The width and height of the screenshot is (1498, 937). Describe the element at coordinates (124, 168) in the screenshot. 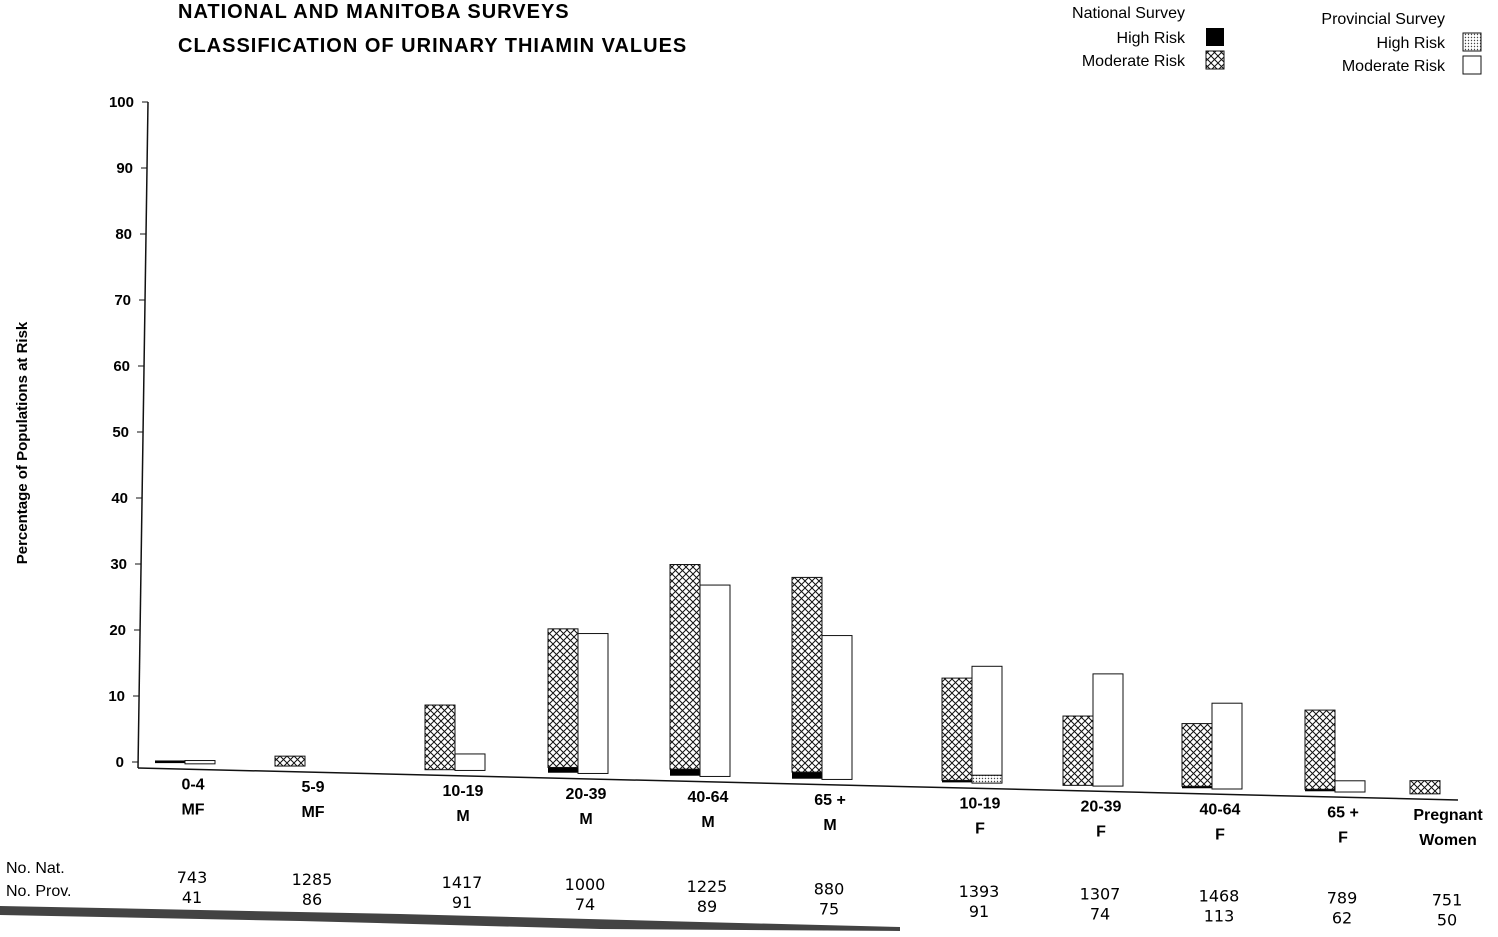

I see `y-tick-label: 90` at that location.